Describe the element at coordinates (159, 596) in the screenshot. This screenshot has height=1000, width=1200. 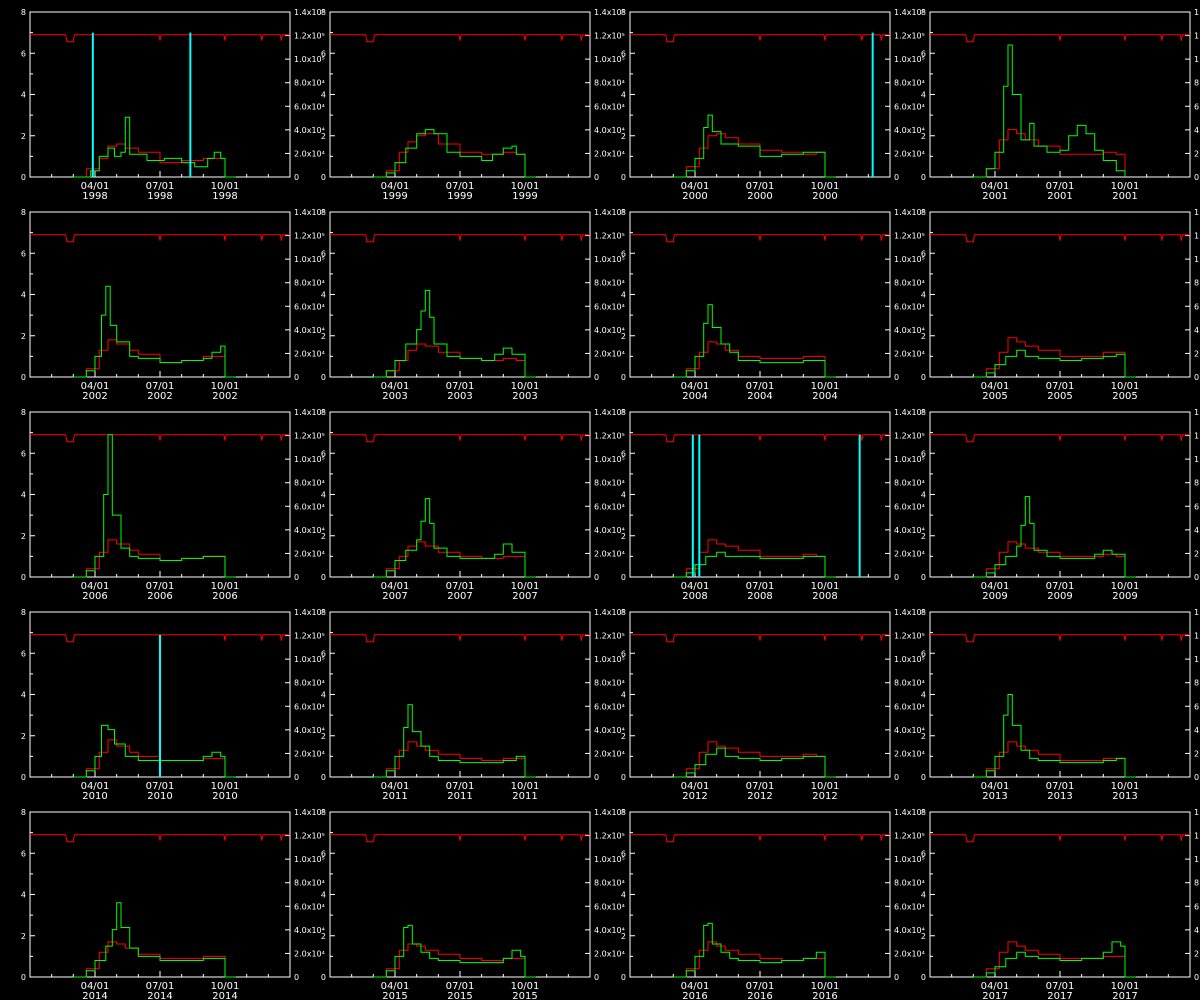
I see `x-tick-year: 2006` at that location.